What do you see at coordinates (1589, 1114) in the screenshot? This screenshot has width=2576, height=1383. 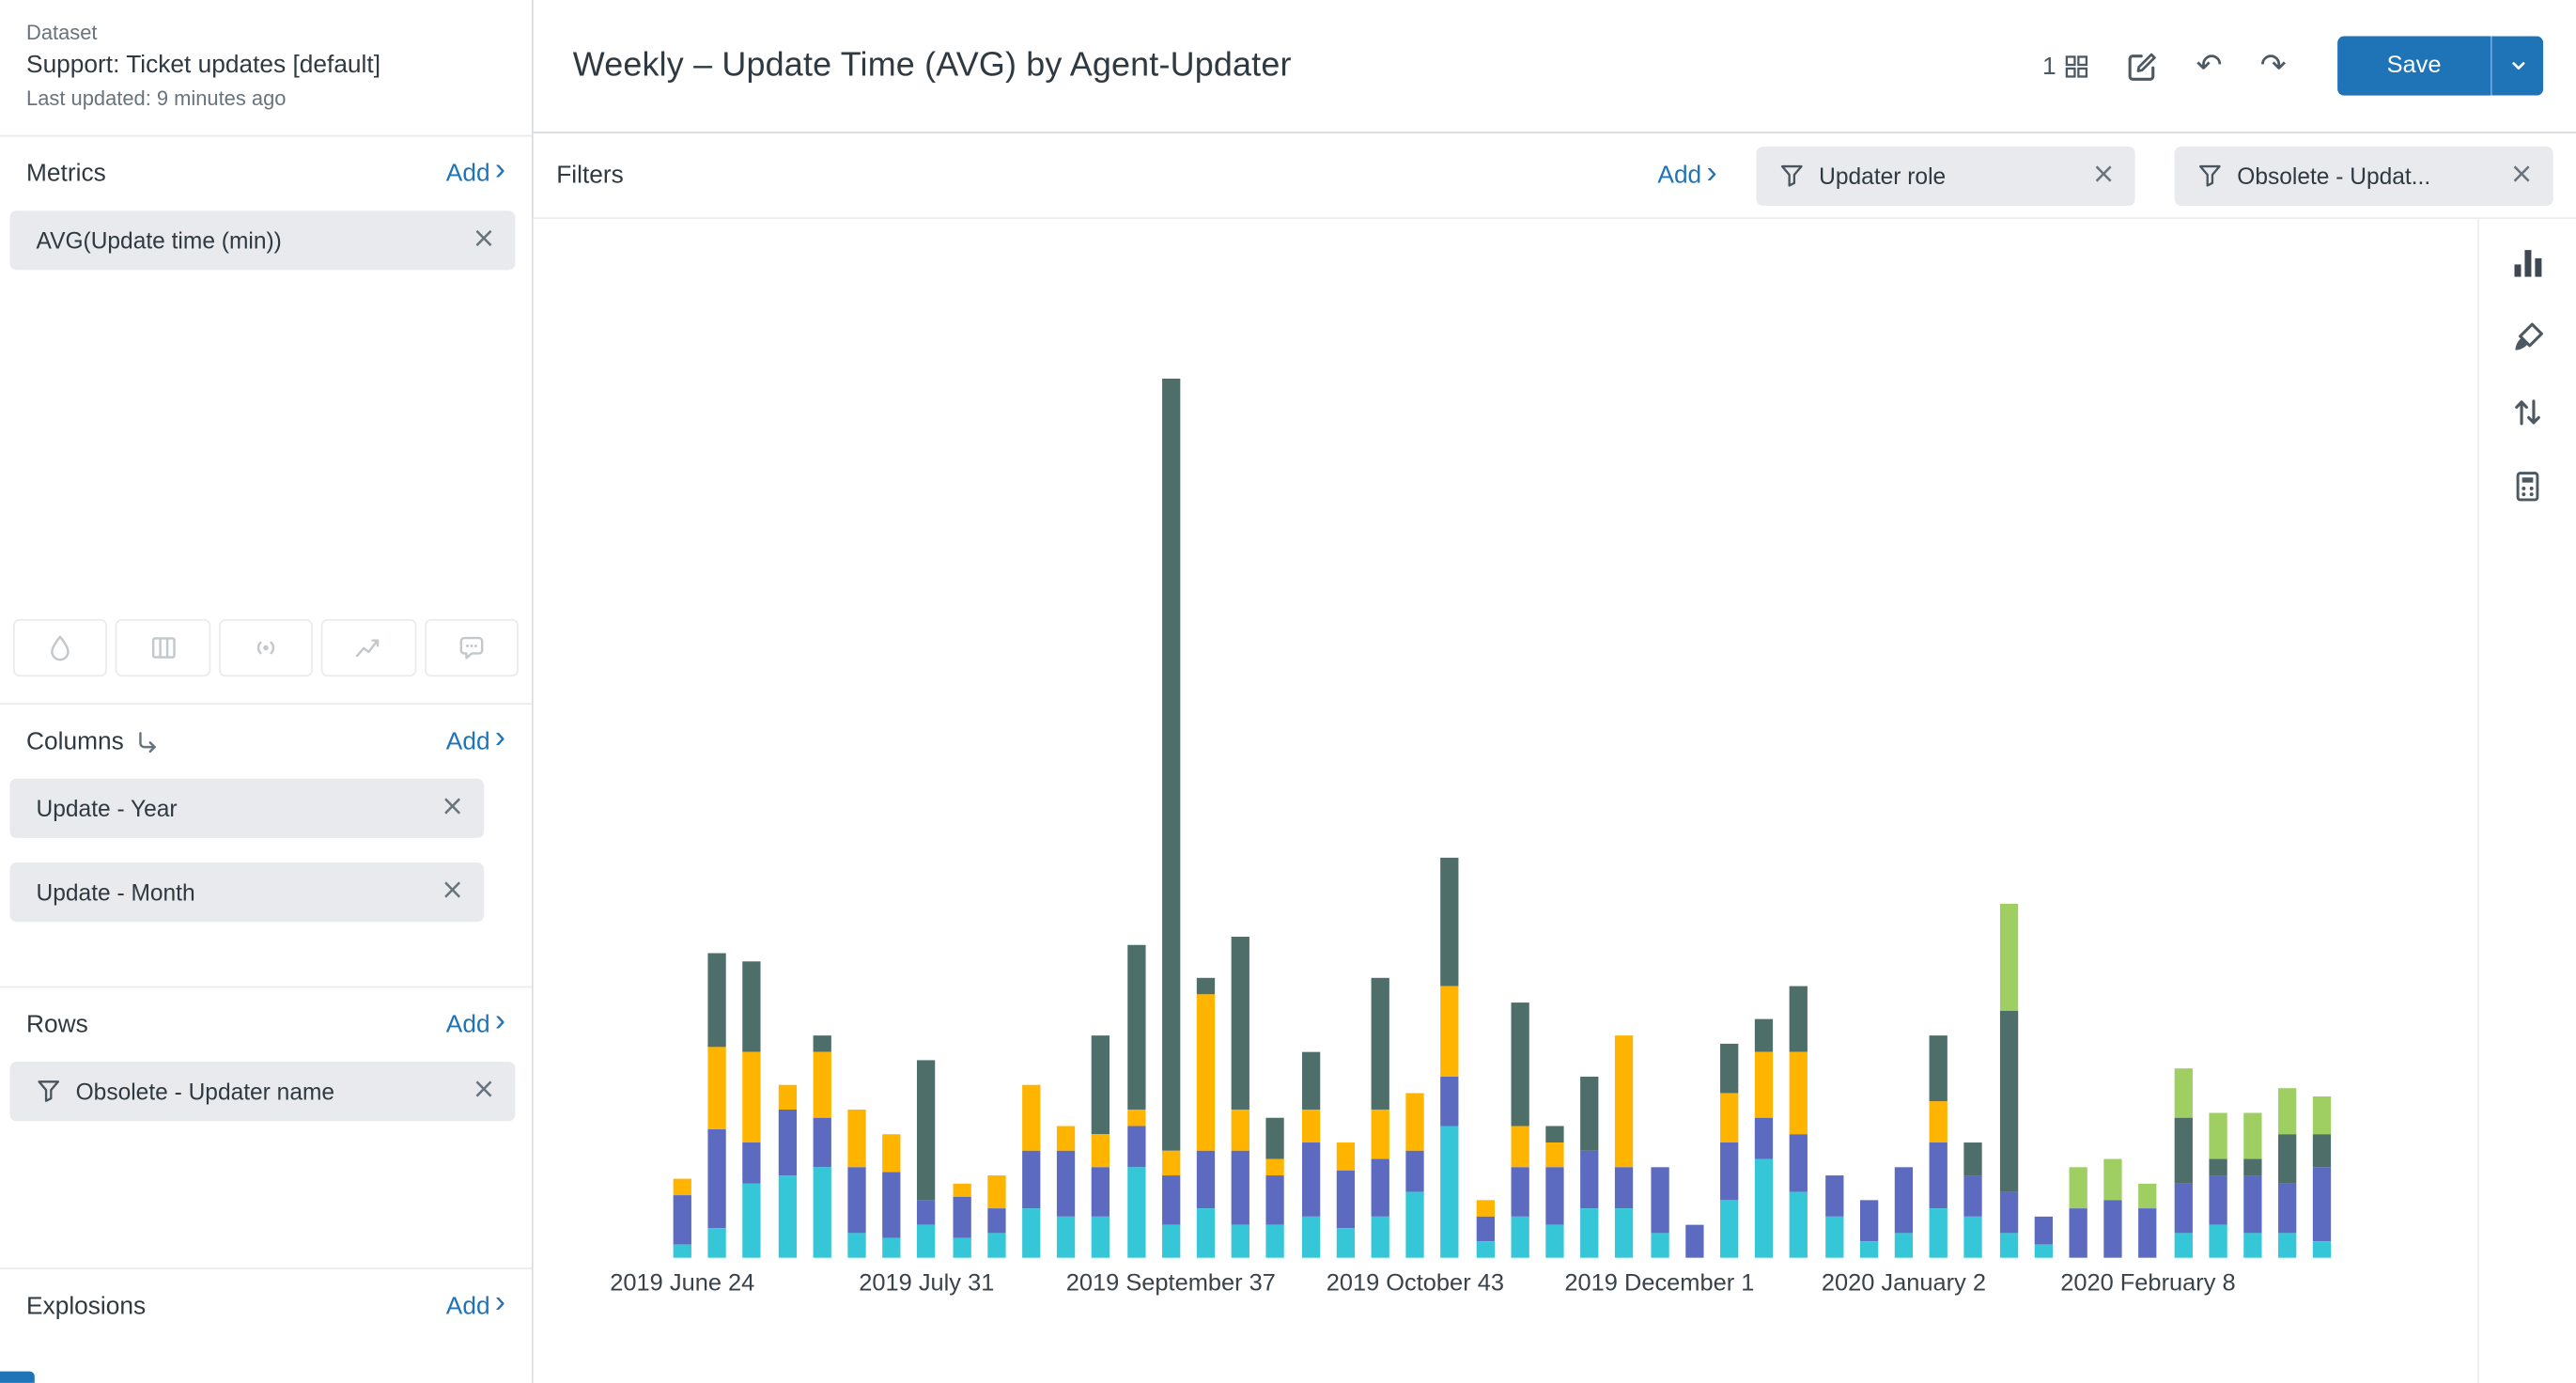 I see `bar-segment-stack-slate` at bounding box center [1589, 1114].